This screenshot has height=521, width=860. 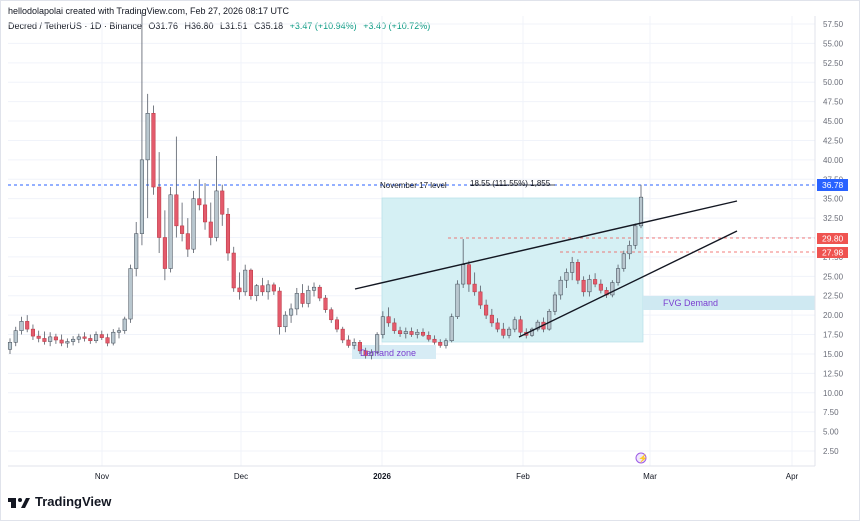 What do you see at coordinates (75, 26) in the screenshot?
I see `symbol-name: Decred / TetherUS · 1D · Binance` at bounding box center [75, 26].